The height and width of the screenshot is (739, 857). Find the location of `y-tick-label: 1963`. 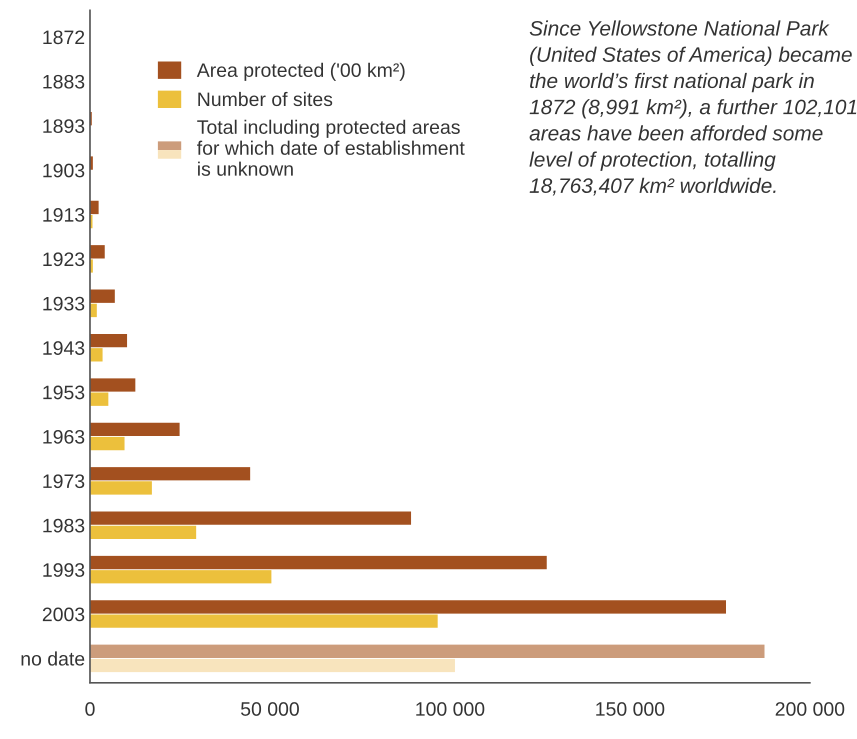

y-tick-label: 1963 is located at coordinates (63, 437).